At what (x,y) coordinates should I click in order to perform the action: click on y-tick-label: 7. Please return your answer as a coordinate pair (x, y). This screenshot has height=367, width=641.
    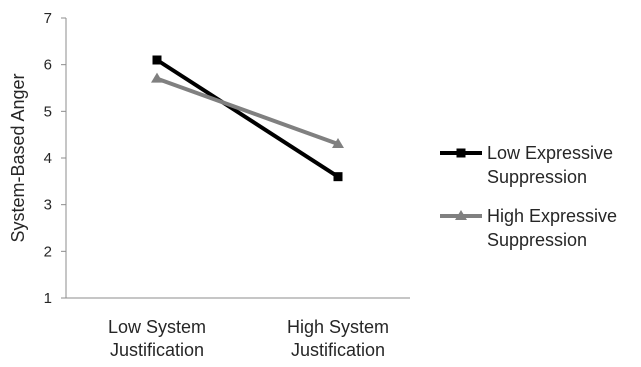
    Looking at the image, I should click on (48, 18).